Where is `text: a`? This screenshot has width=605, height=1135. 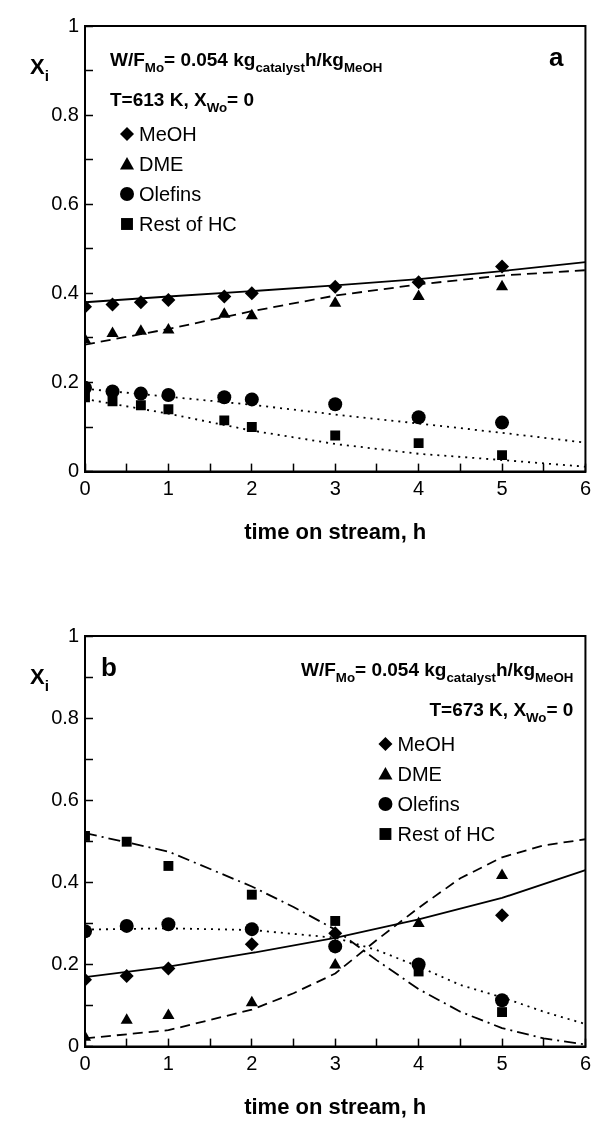 text: a is located at coordinates (556, 57).